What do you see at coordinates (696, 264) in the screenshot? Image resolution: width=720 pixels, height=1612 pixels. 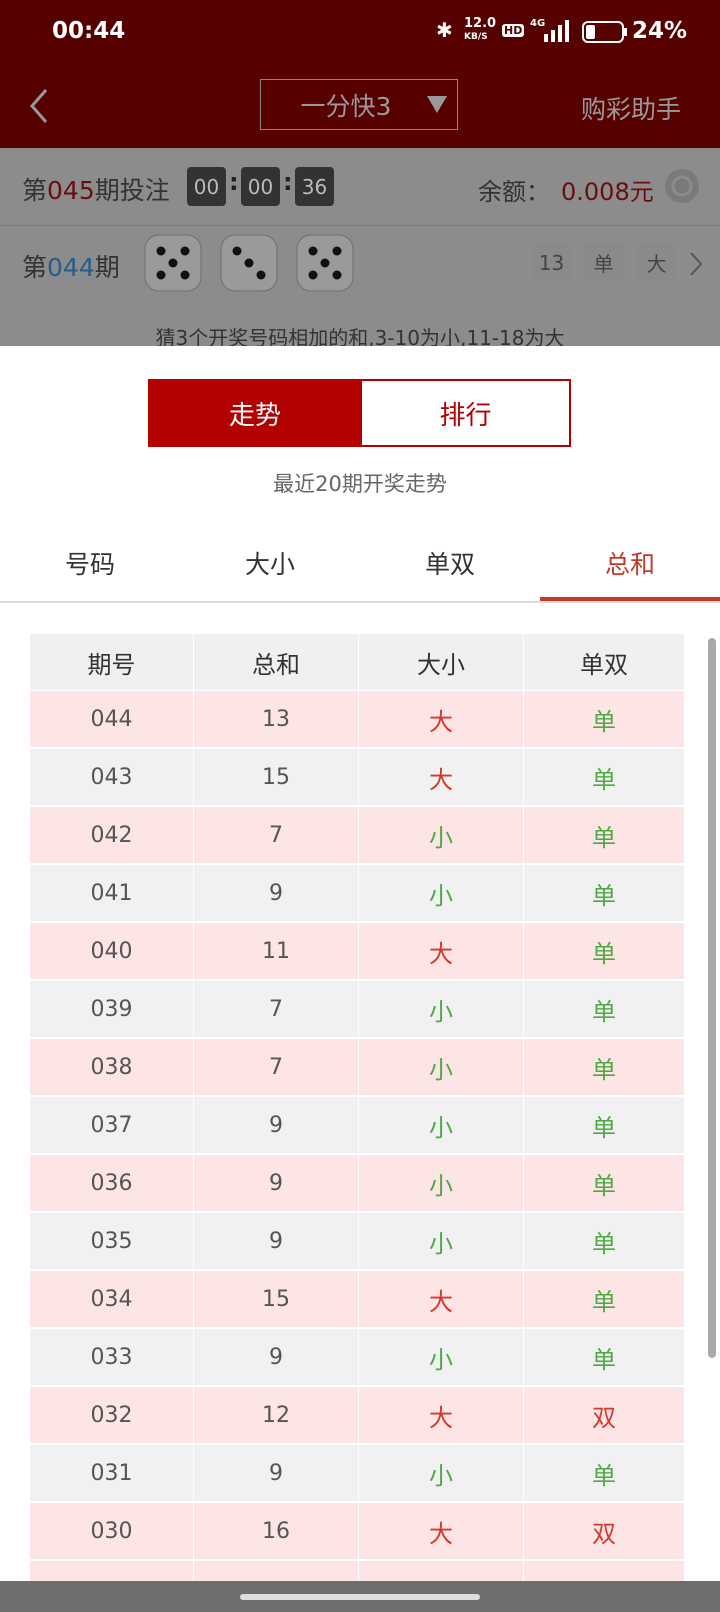 I see `more-arrow` at bounding box center [696, 264].